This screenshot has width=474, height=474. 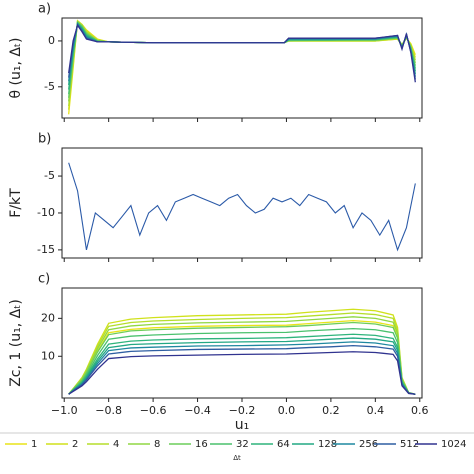 What do you see at coordinates (51, 40) in the screenshot?
I see `y-tick-label: 0` at bounding box center [51, 40].